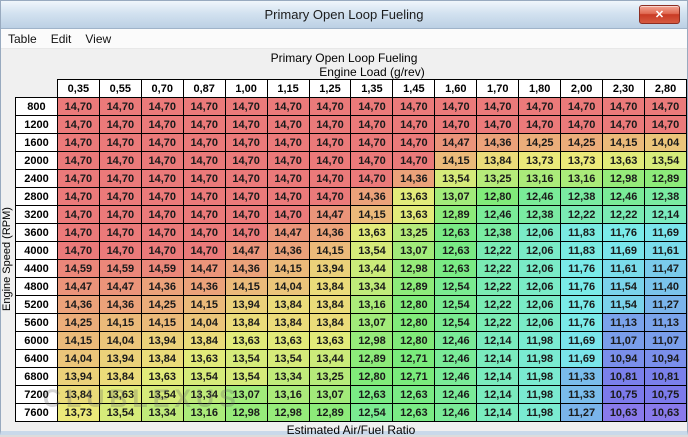  Describe the element at coordinates (344, 15) in the screenshot. I see `title-bar: Primary Open Loop Fueling ✕` at that location.